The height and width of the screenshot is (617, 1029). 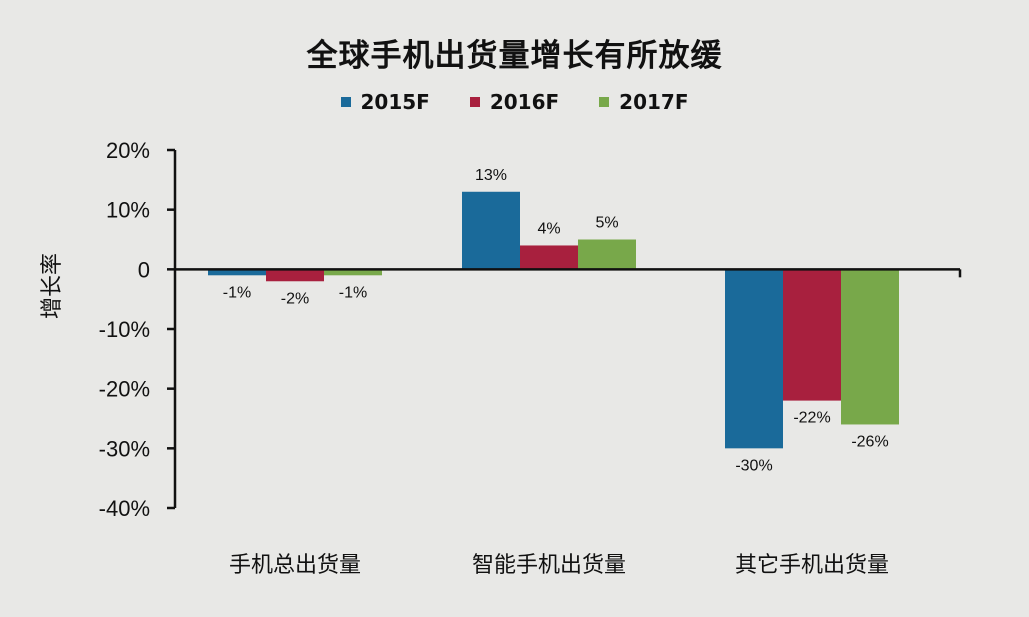 I want to click on legend-label: 2015F, so click(x=395, y=102).